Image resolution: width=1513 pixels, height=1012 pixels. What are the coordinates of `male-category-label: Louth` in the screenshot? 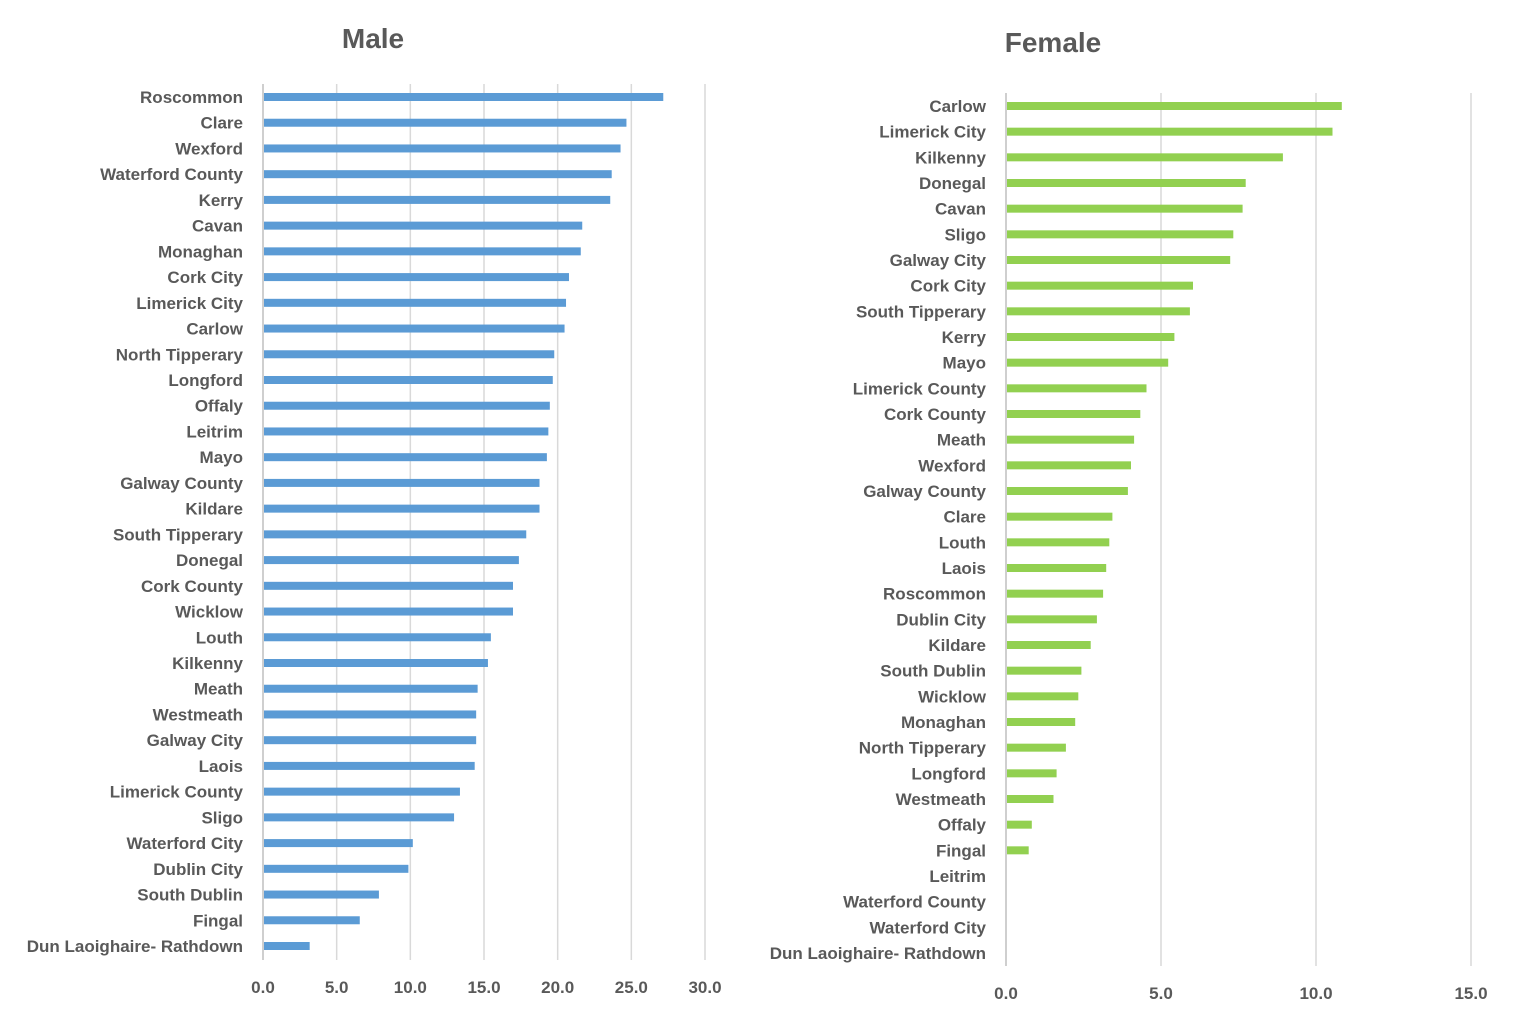 It's located at (219, 637).